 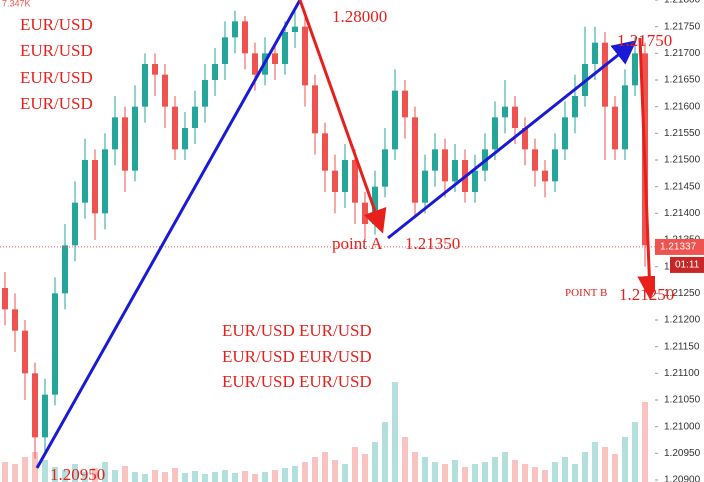 I want to click on y-tick-label: 1.20900, so click(x=682, y=478).